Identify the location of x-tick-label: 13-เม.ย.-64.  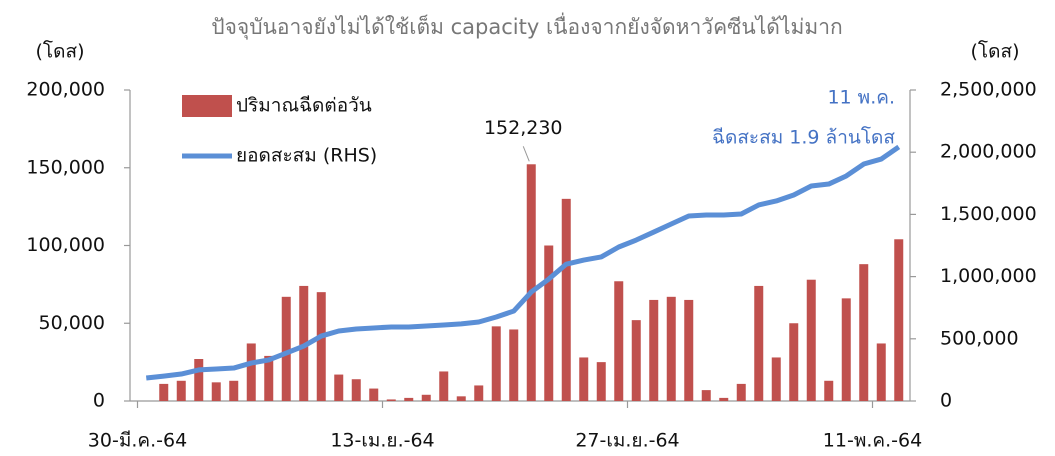
(382, 441).